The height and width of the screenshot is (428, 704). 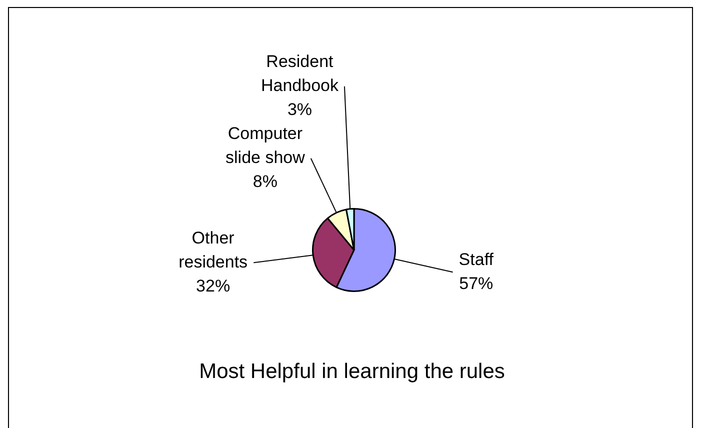 What do you see at coordinates (266, 146) in the screenshot?
I see `slice-label: Computer slide show` at bounding box center [266, 146].